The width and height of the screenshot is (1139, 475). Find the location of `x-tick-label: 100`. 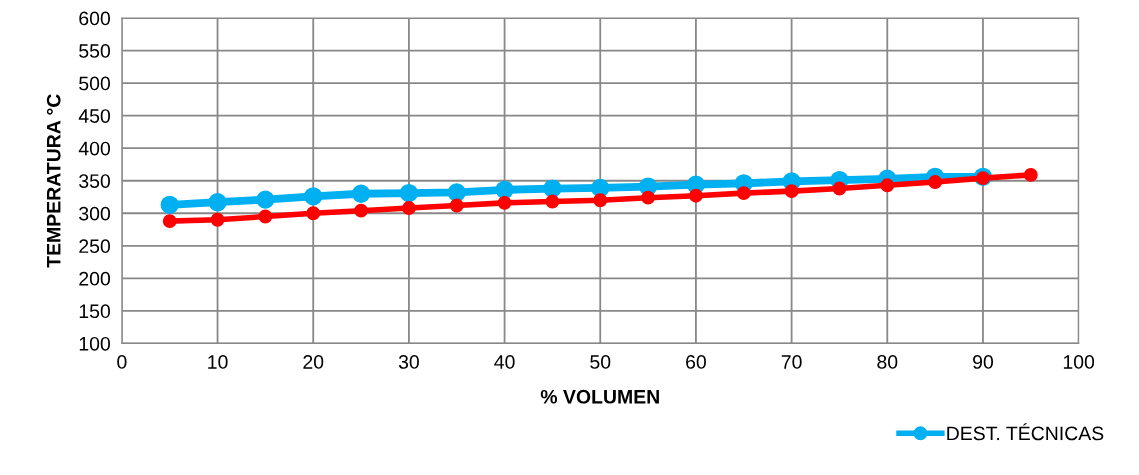

x-tick-label: 100 is located at coordinates (1079, 362).